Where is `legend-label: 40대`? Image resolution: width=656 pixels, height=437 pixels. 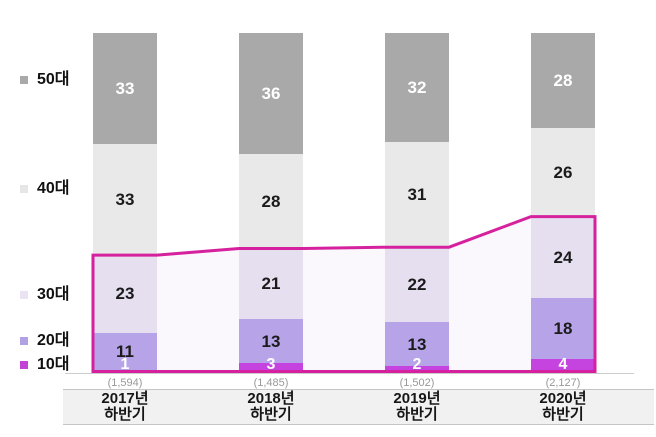 legend-label: 40대 is located at coordinates (53, 188).